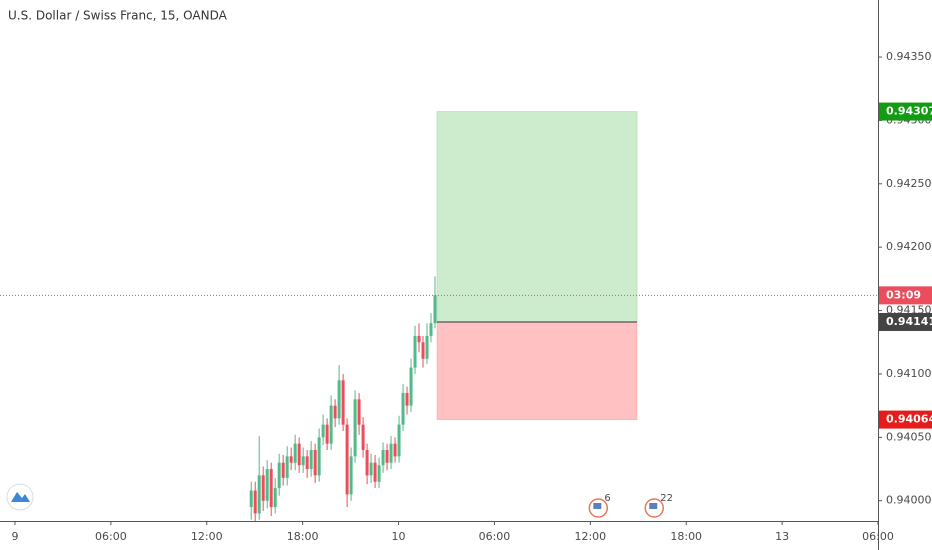 The image size is (932, 550). I want to click on entry-label: 0.94141, so click(909, 321).